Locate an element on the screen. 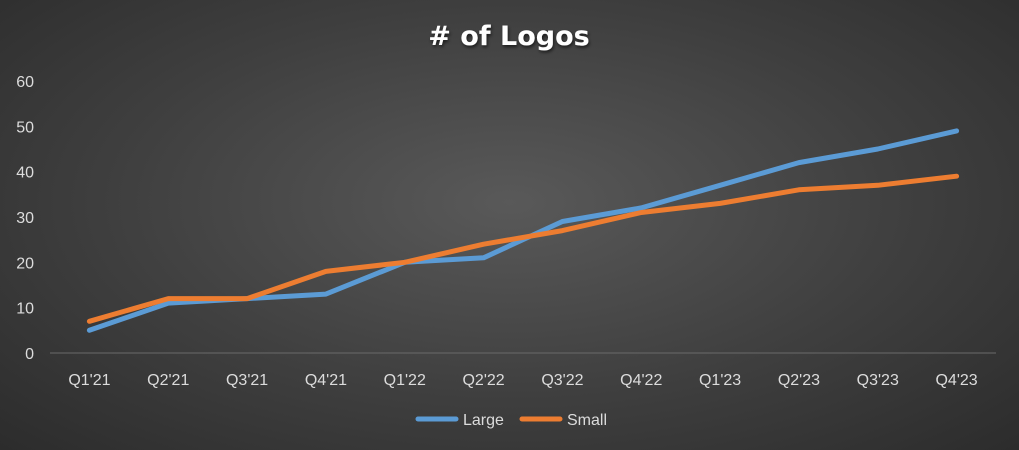 The image size is (1019, 450). y-tick-label: 30 is located at coordinates (25, 218).